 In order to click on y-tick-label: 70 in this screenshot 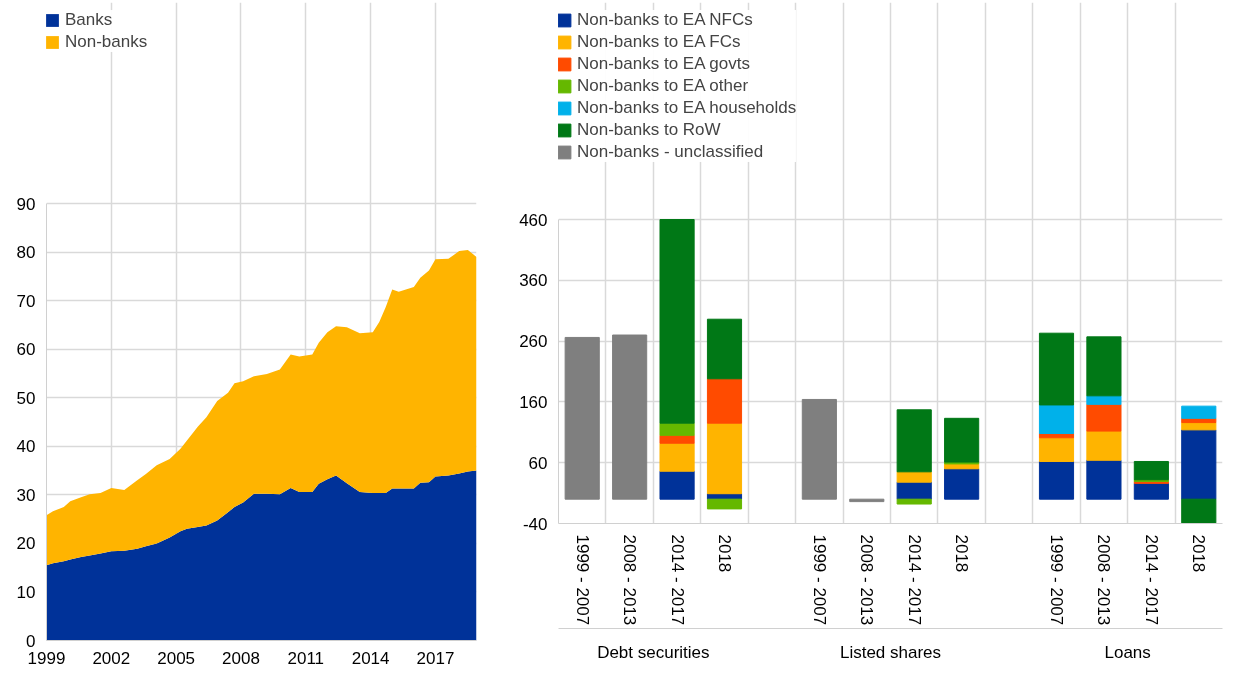, I will do `click(26, 301)`.